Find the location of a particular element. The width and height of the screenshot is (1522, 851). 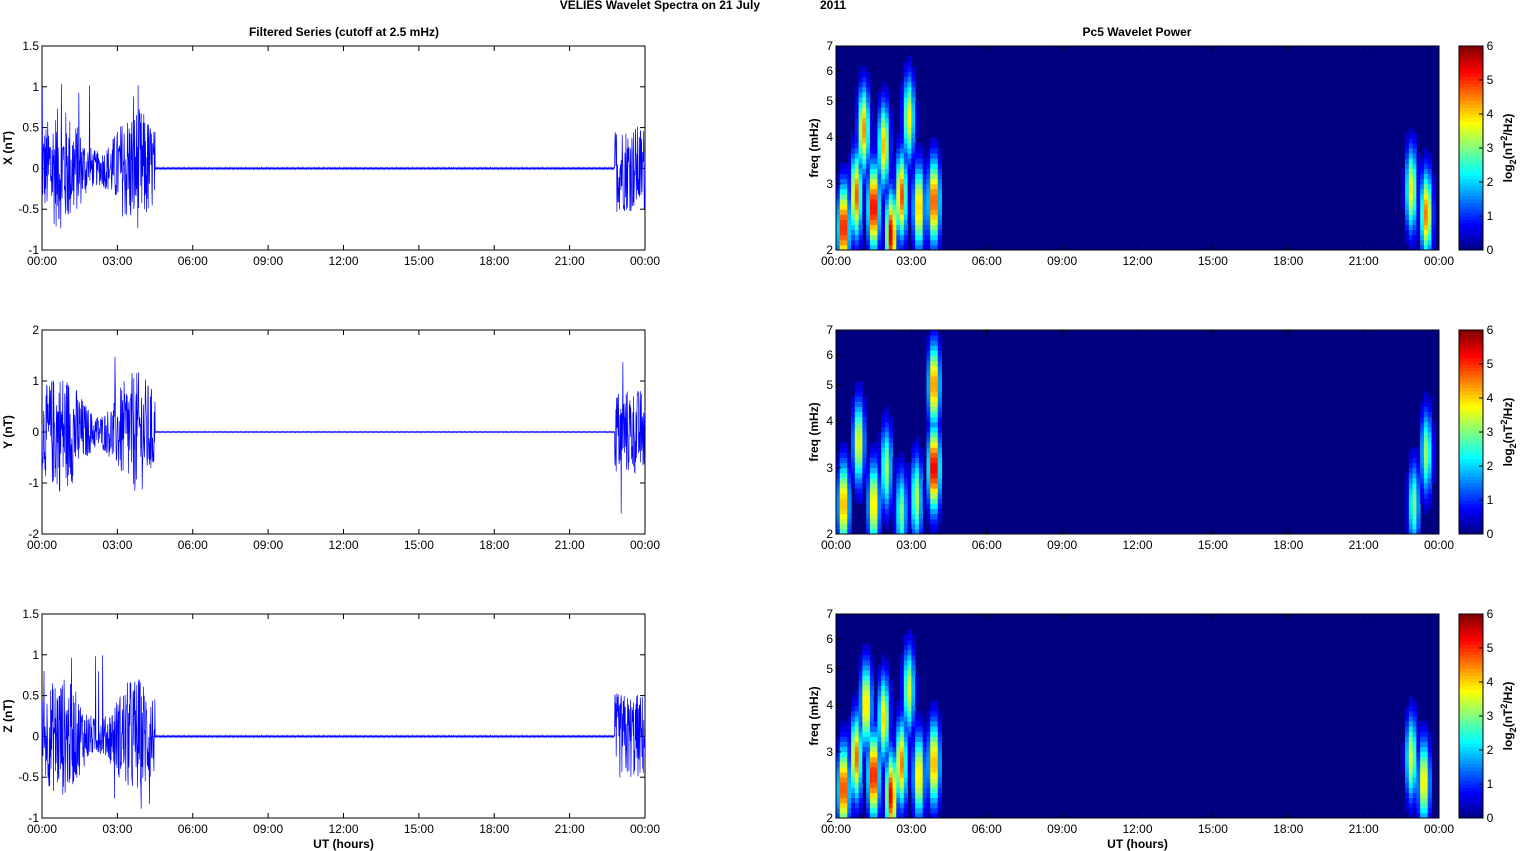

line-xtick-label-0-1: 03:00 is located at coordinates (117, 261).